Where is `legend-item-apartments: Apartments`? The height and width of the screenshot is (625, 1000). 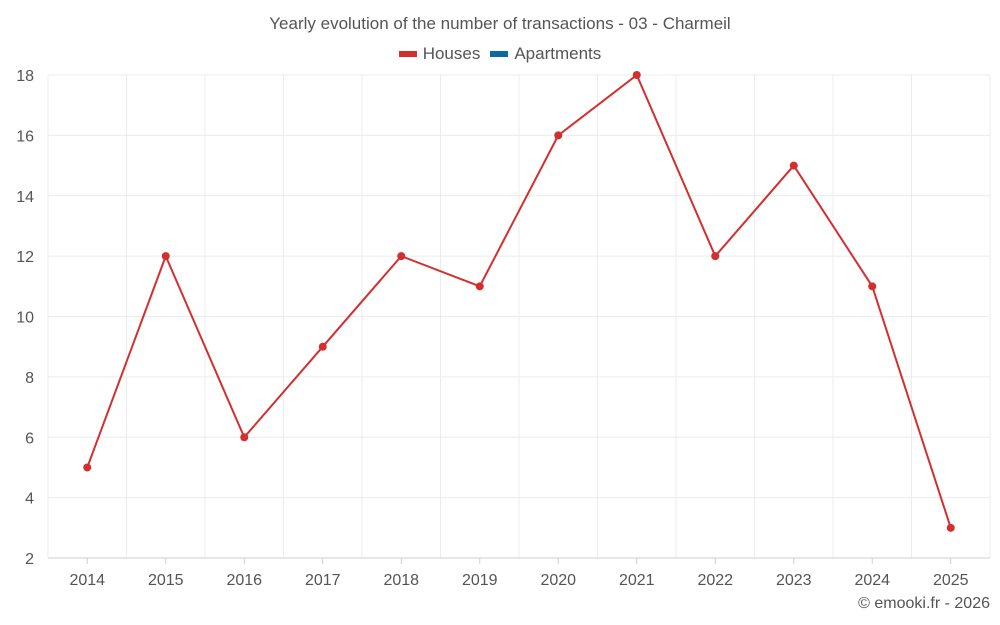 legend-item-apartments: Apartments is located at coordinates (545, 54).